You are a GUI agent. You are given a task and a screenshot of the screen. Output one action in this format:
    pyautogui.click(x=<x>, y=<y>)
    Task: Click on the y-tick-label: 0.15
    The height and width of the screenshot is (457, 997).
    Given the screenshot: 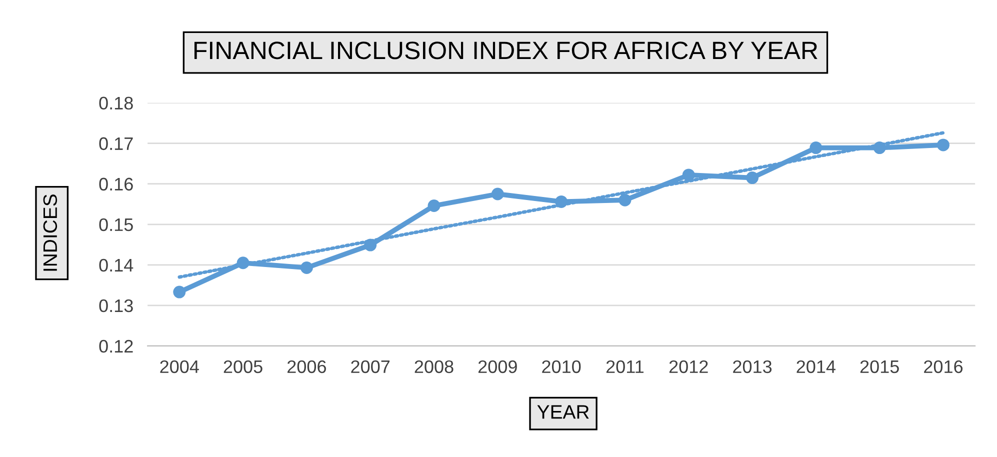 What is the action you would take?
    pyautogui.click(x=116, y=225)
    